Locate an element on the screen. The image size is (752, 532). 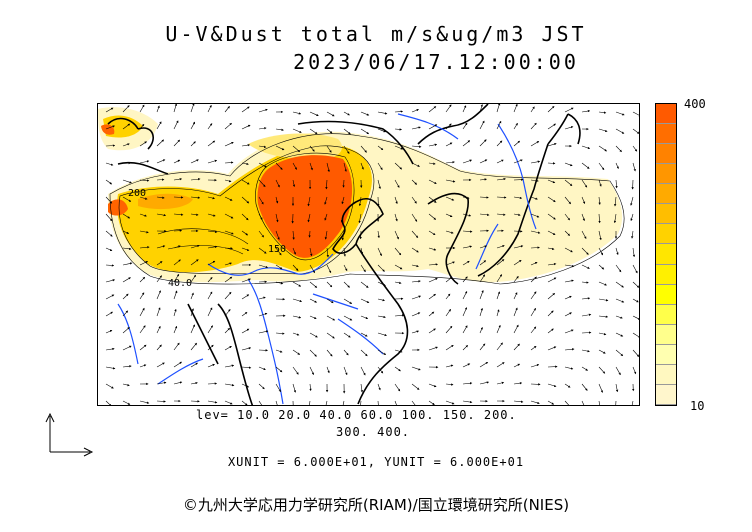
color-scale-bar is located at coordinates (666, 254).